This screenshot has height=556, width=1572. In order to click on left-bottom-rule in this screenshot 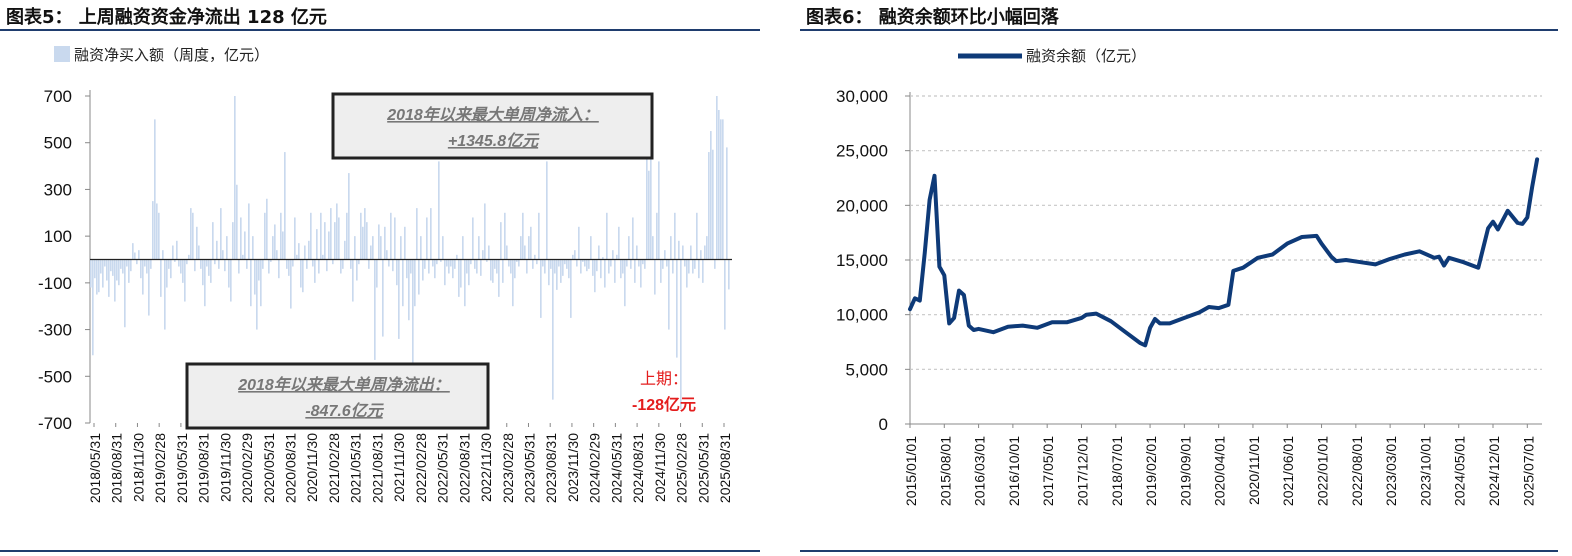, I will do `click(380, 551)`.